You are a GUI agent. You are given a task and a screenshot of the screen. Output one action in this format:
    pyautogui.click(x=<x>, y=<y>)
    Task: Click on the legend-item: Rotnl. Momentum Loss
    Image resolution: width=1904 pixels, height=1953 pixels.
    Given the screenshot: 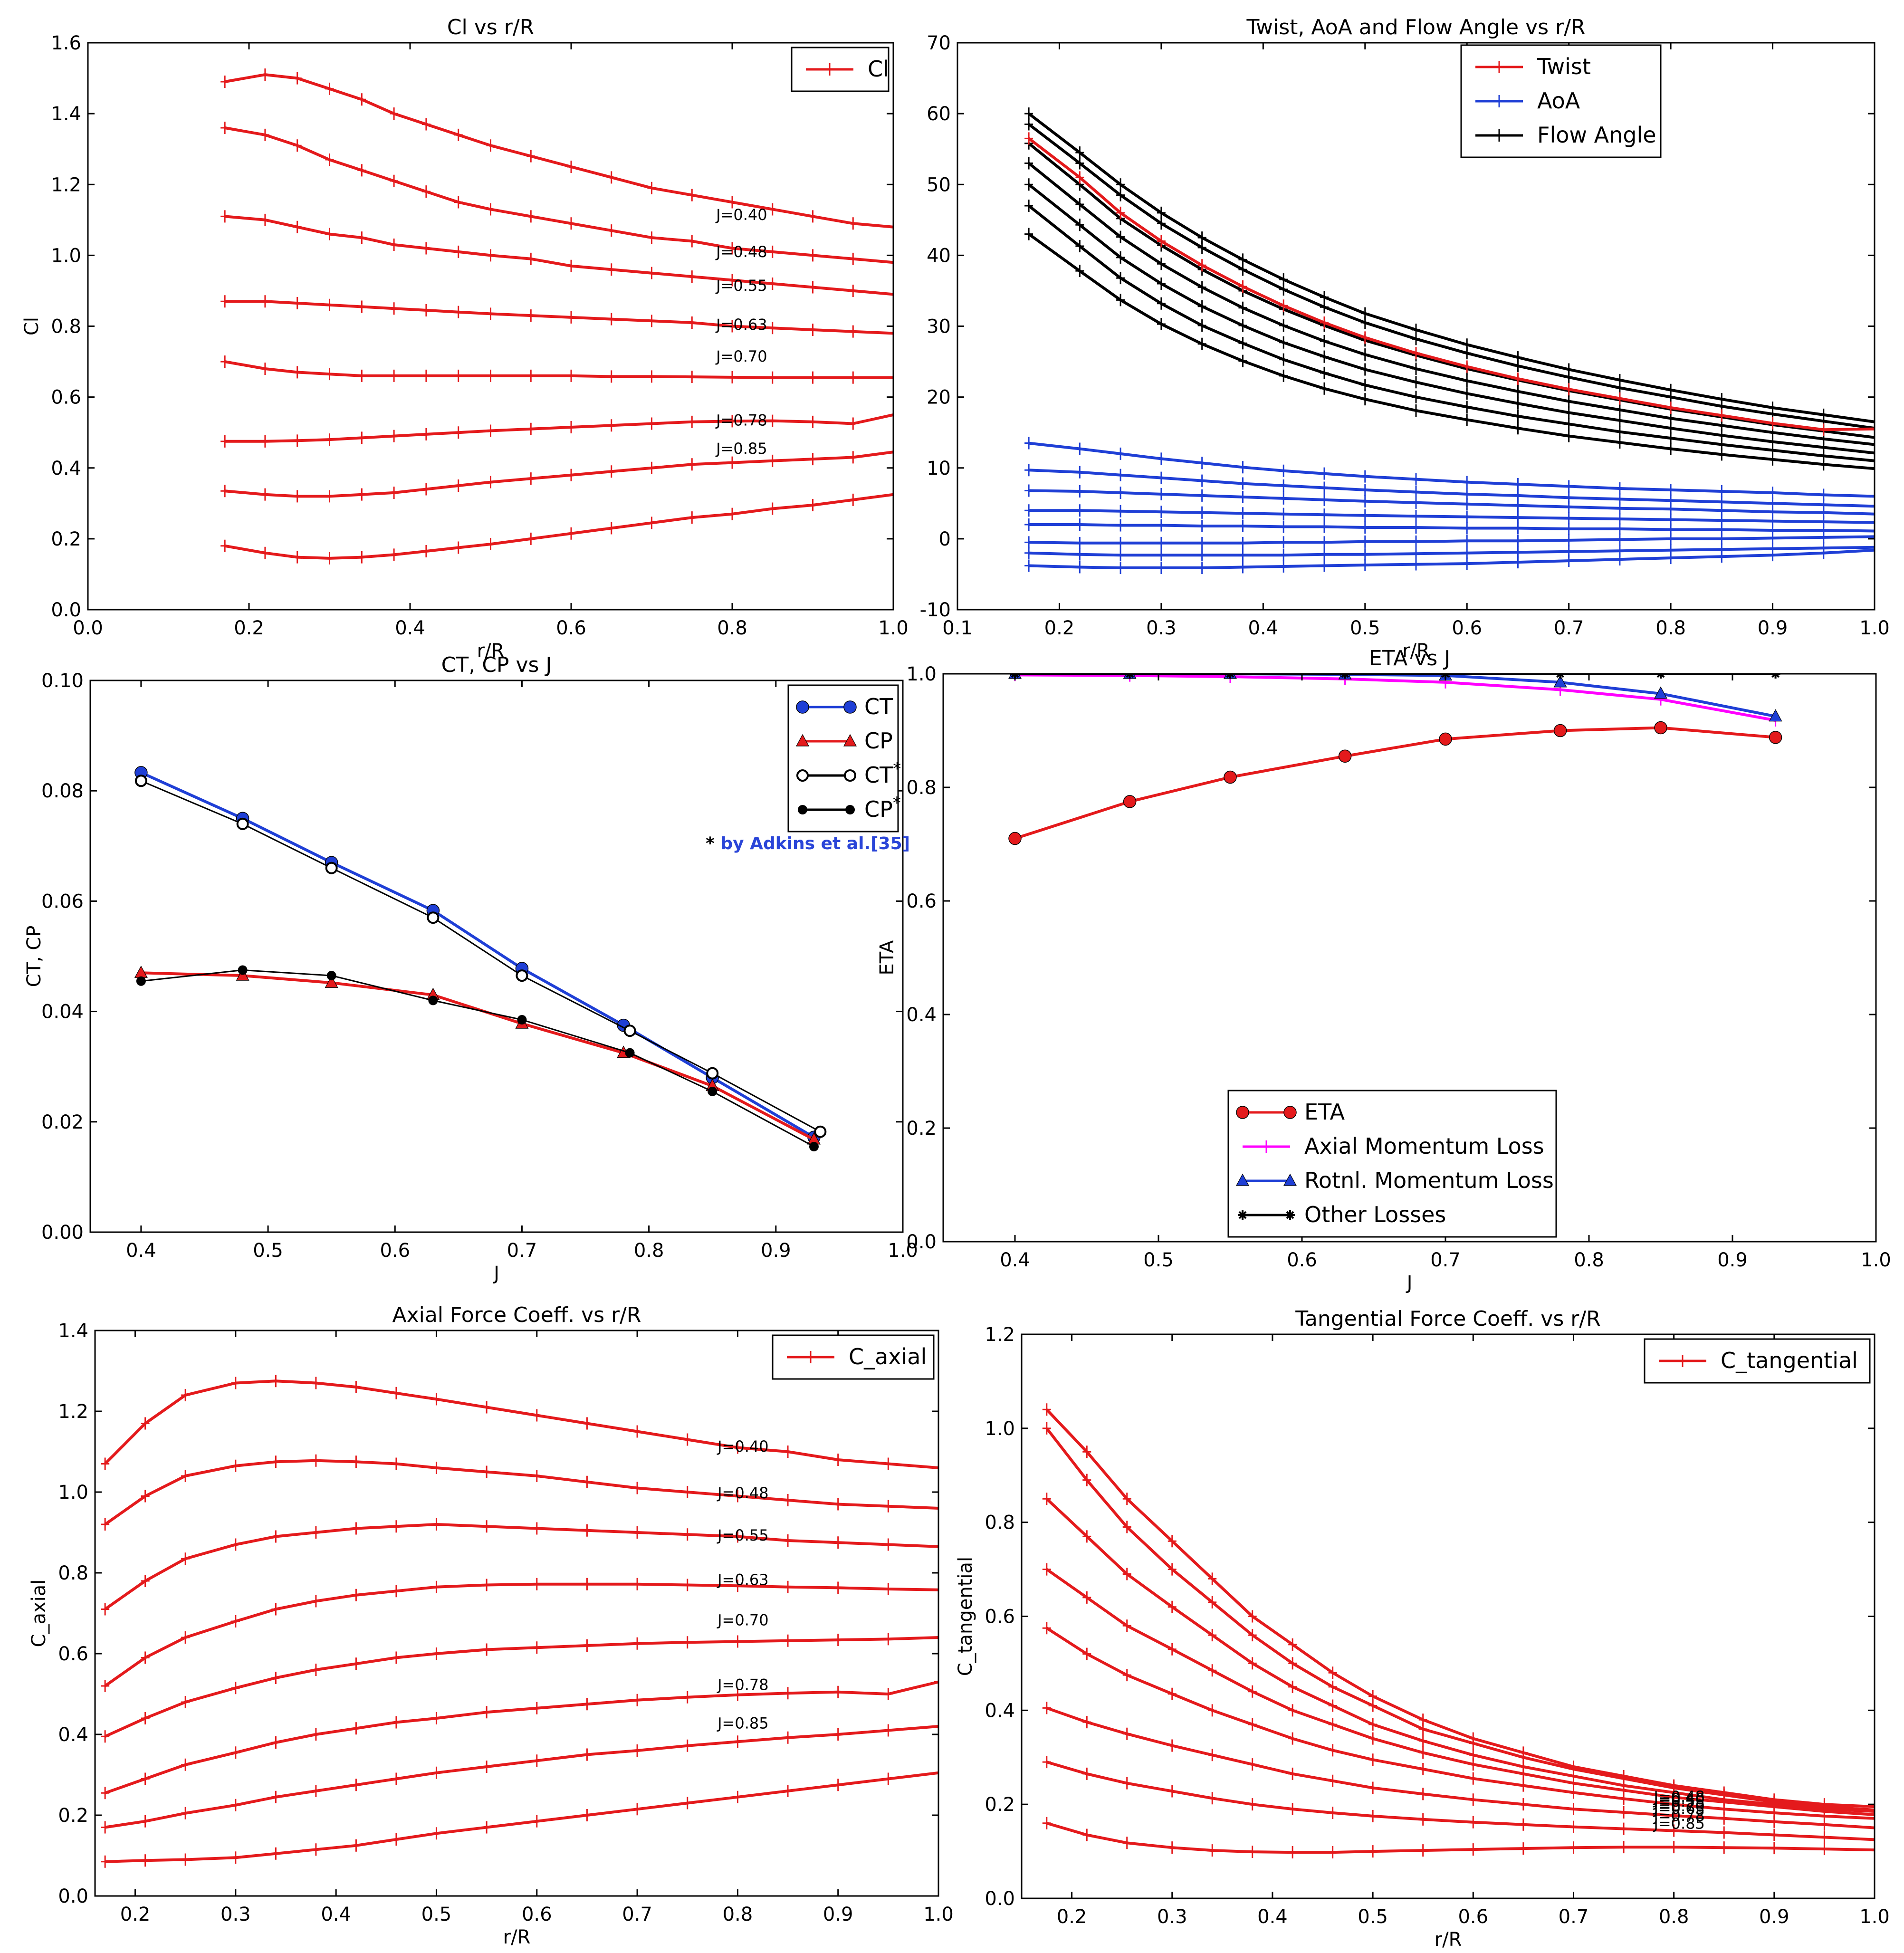 What is the action you would take?
    pyautogui.click(x=1394, y=1180)
    